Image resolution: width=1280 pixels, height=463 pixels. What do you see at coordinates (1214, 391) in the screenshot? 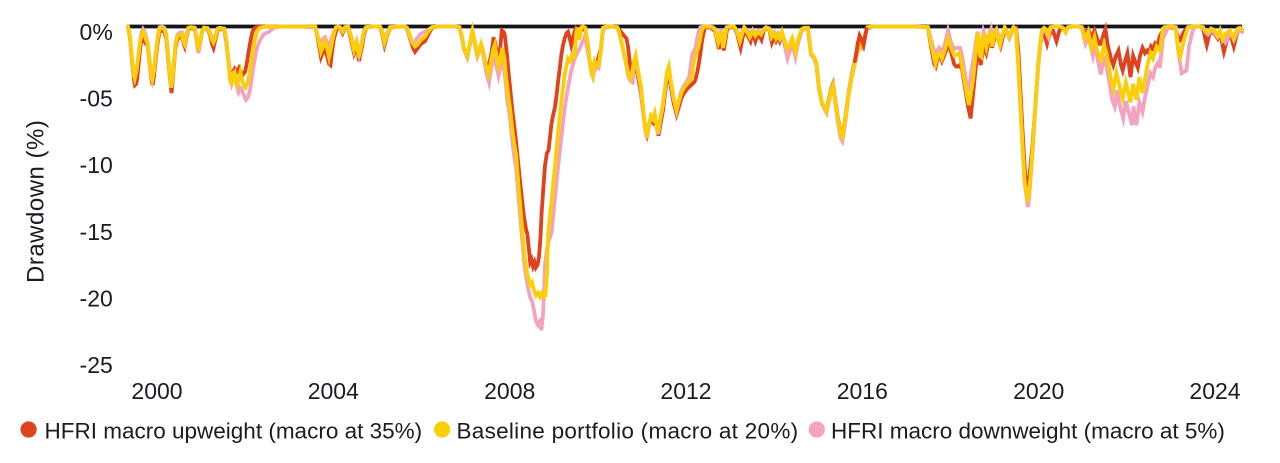
I see `svg-text: 2024` at bounding box center [1214, 391].